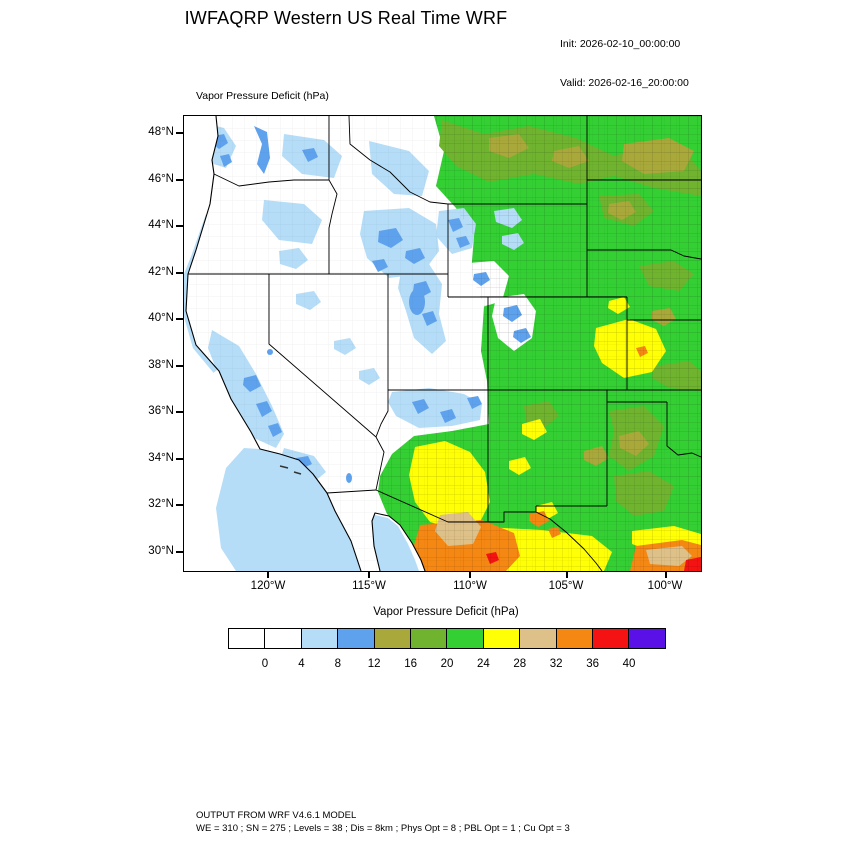  What do you see at coordinates (161, 458) in the screenshot?
I see `lat-tick-label: 34°N` at bounding box center [161, 458].